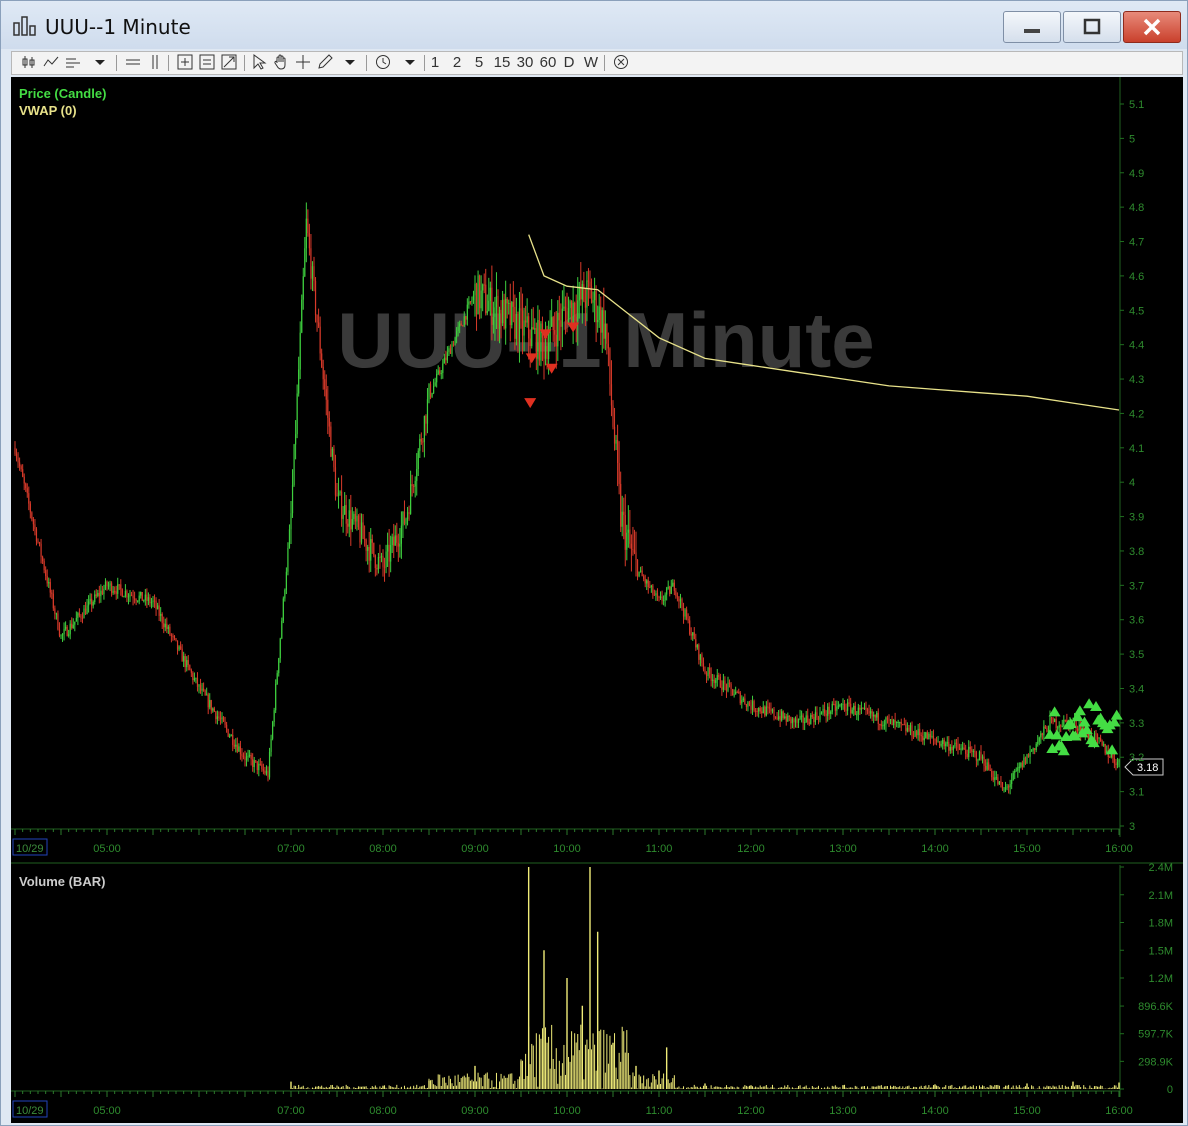  What do you see at coordinates (325, 63) in the screenshot?
I see `pencil-icon` at bounding box center [325, 63].